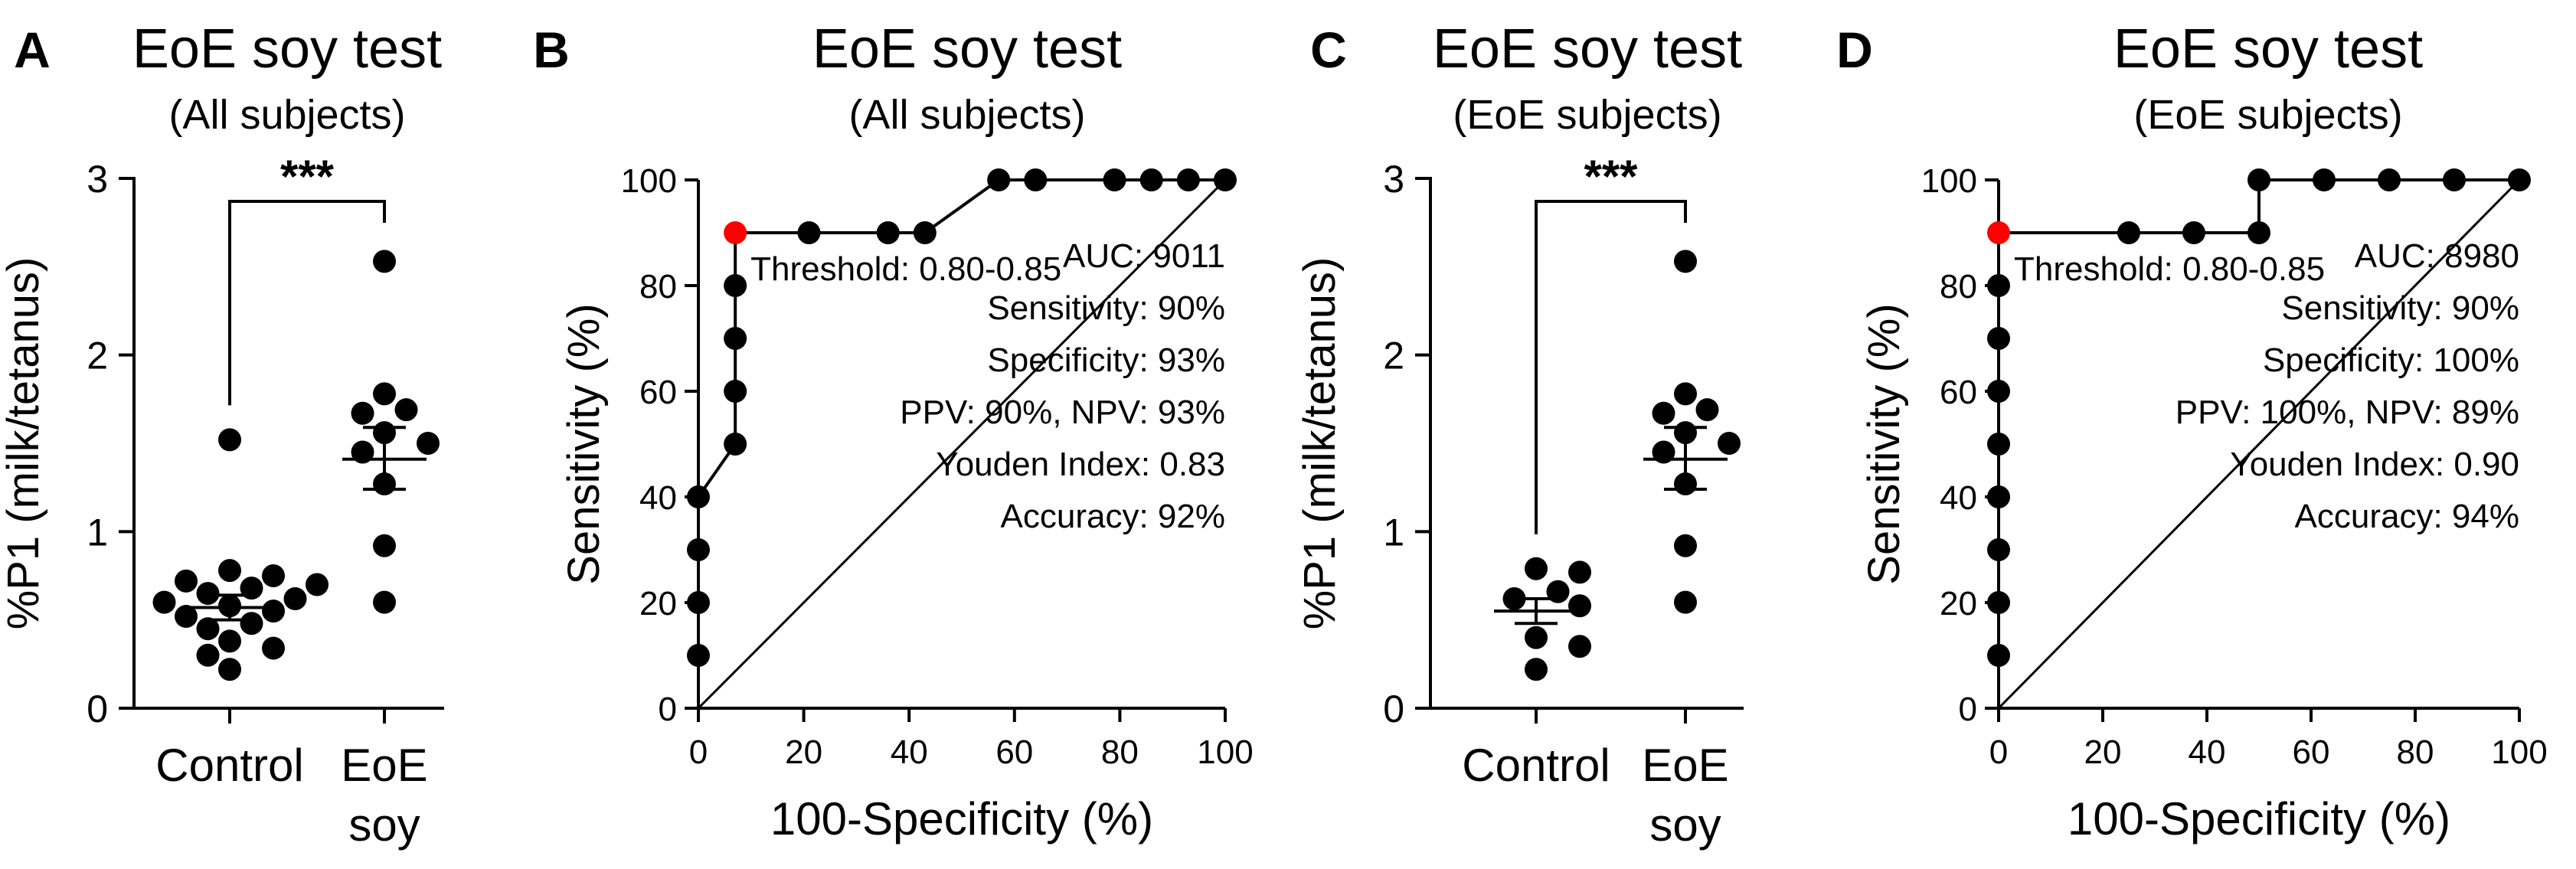 The width and height of the screenshot is (2576, 869). I want to click on panel-label: B, so click(551, 49).